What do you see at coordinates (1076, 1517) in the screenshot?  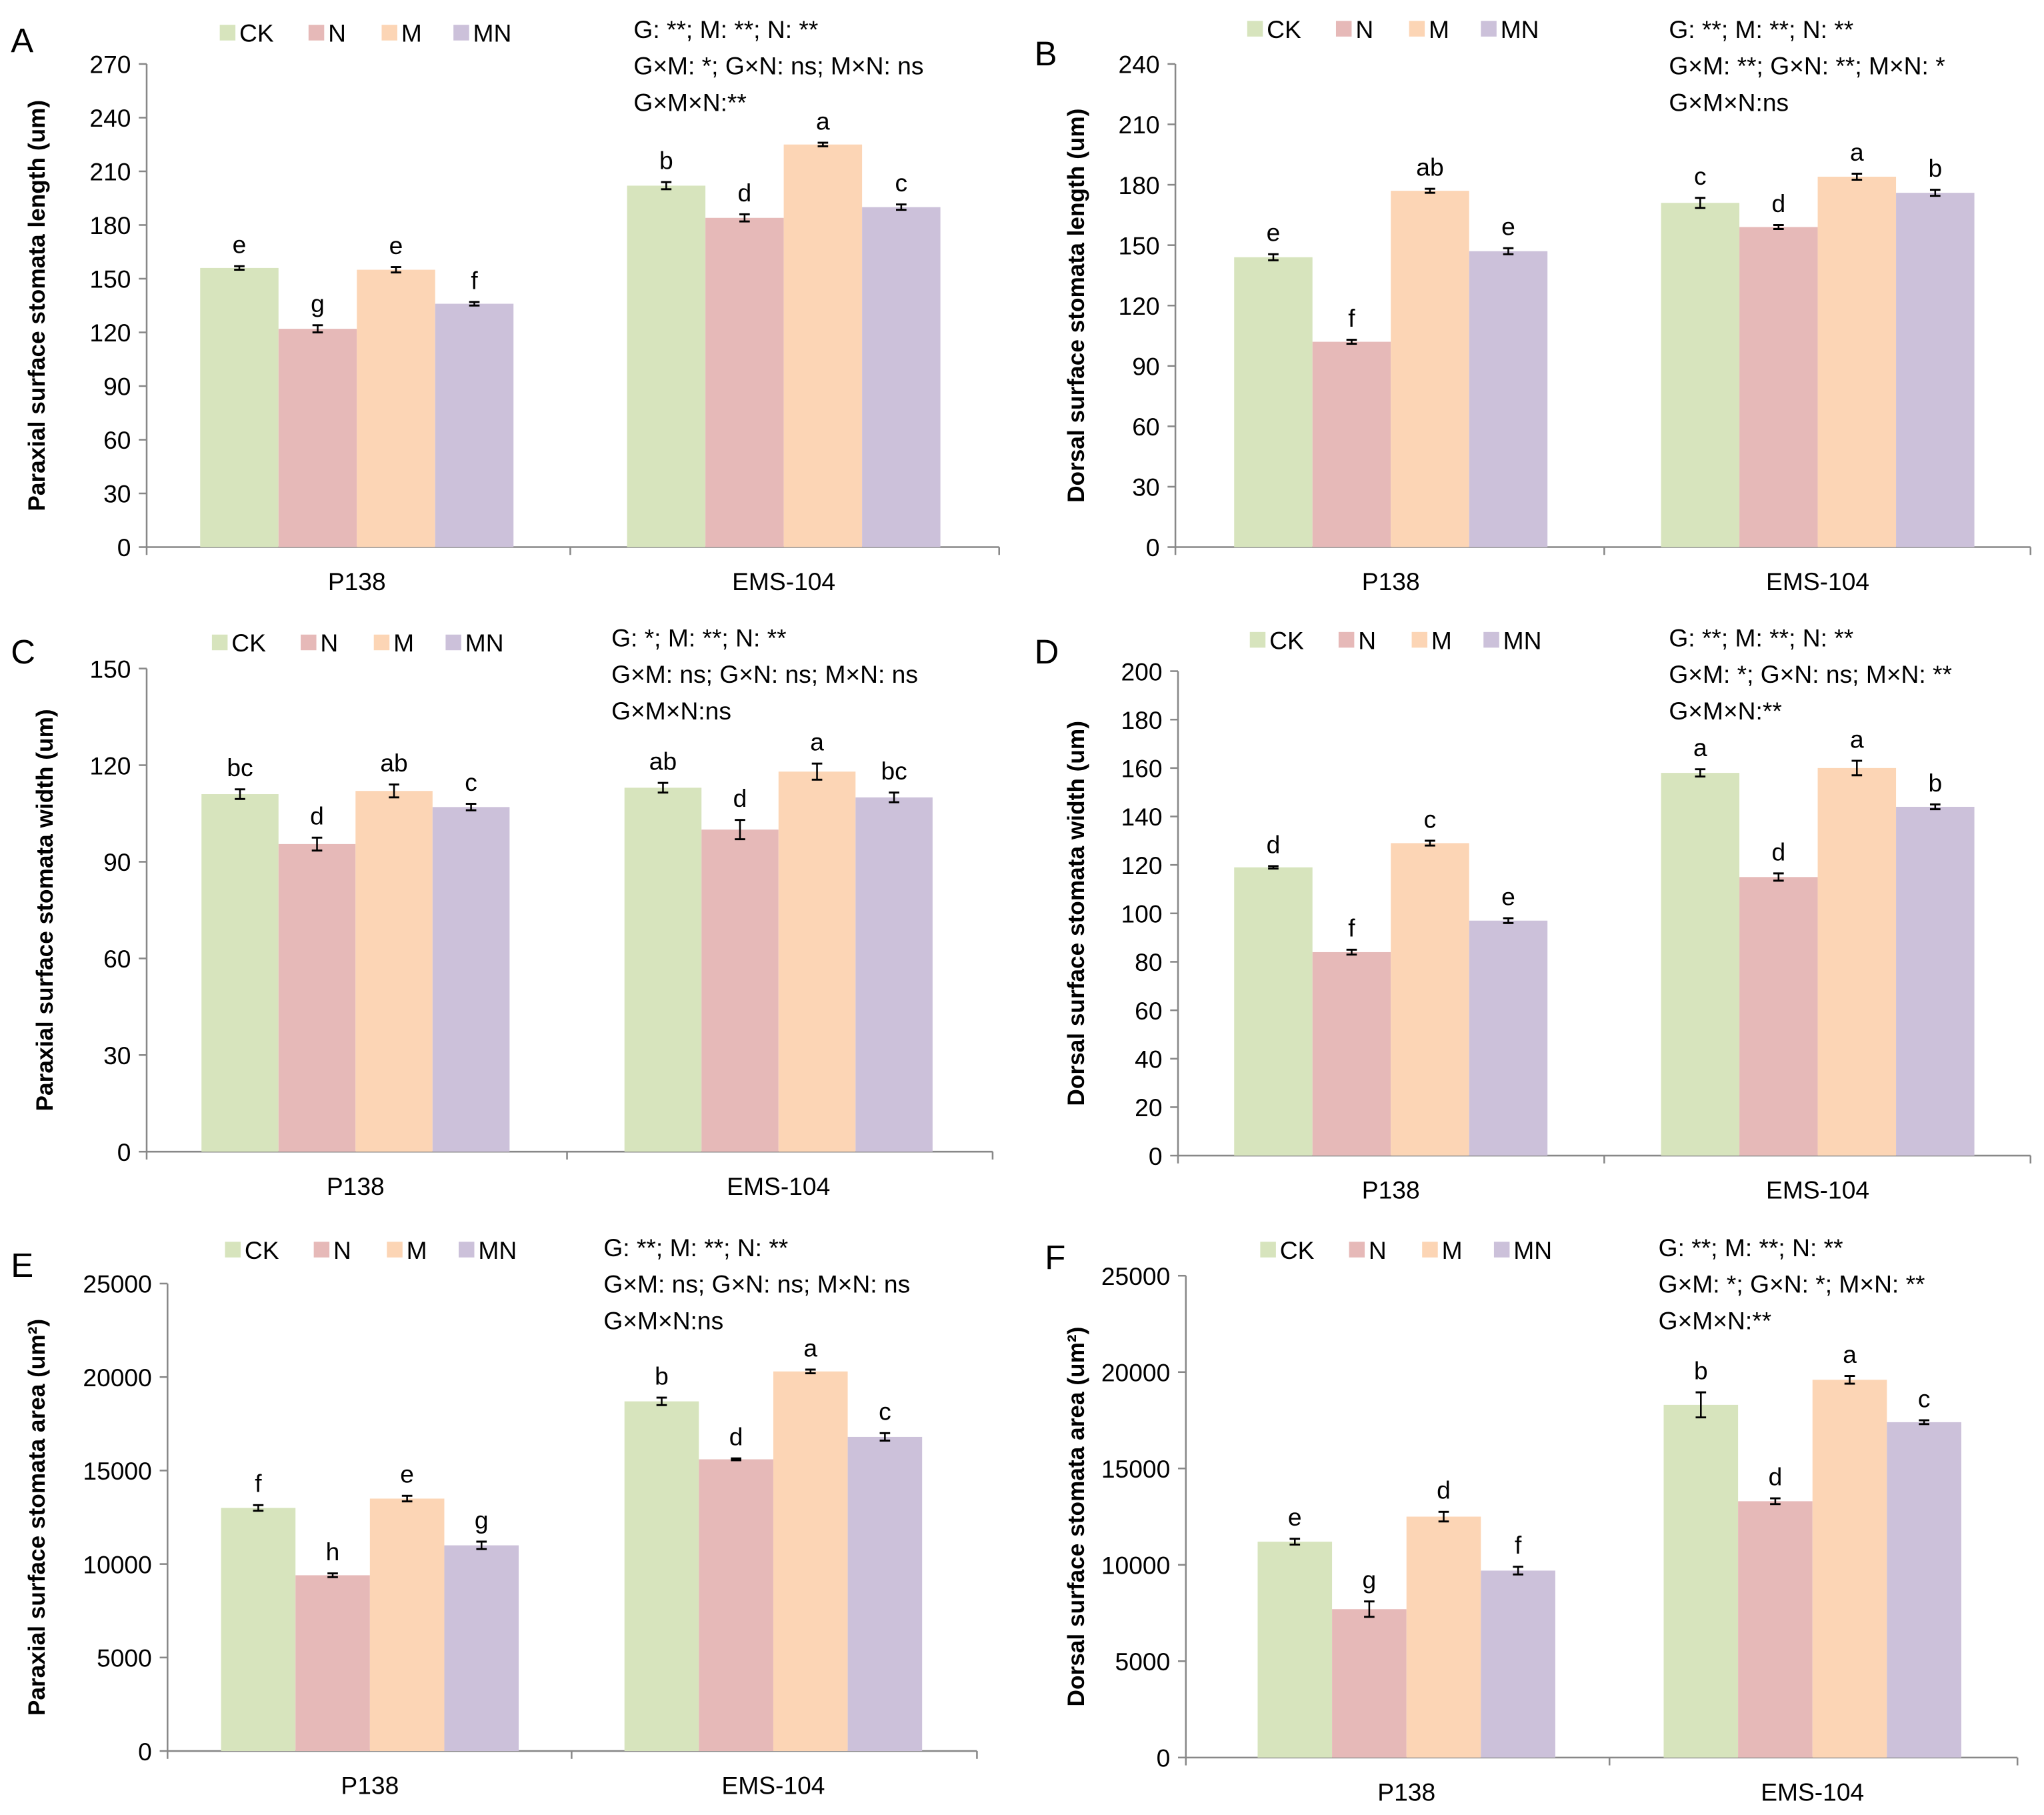 I see `y-axis-label: Dorsal surface stomata area (um²)` at bounding box center [1076, 1517].